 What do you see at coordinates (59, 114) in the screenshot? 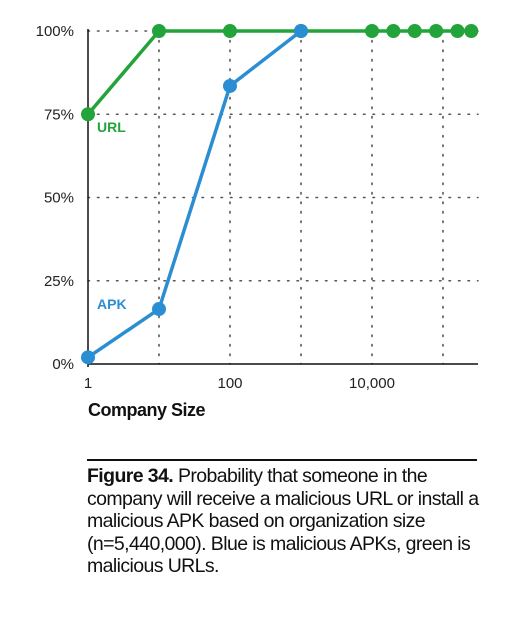
I see `y-tick-label: 75%` at bounding box center [59, 114].